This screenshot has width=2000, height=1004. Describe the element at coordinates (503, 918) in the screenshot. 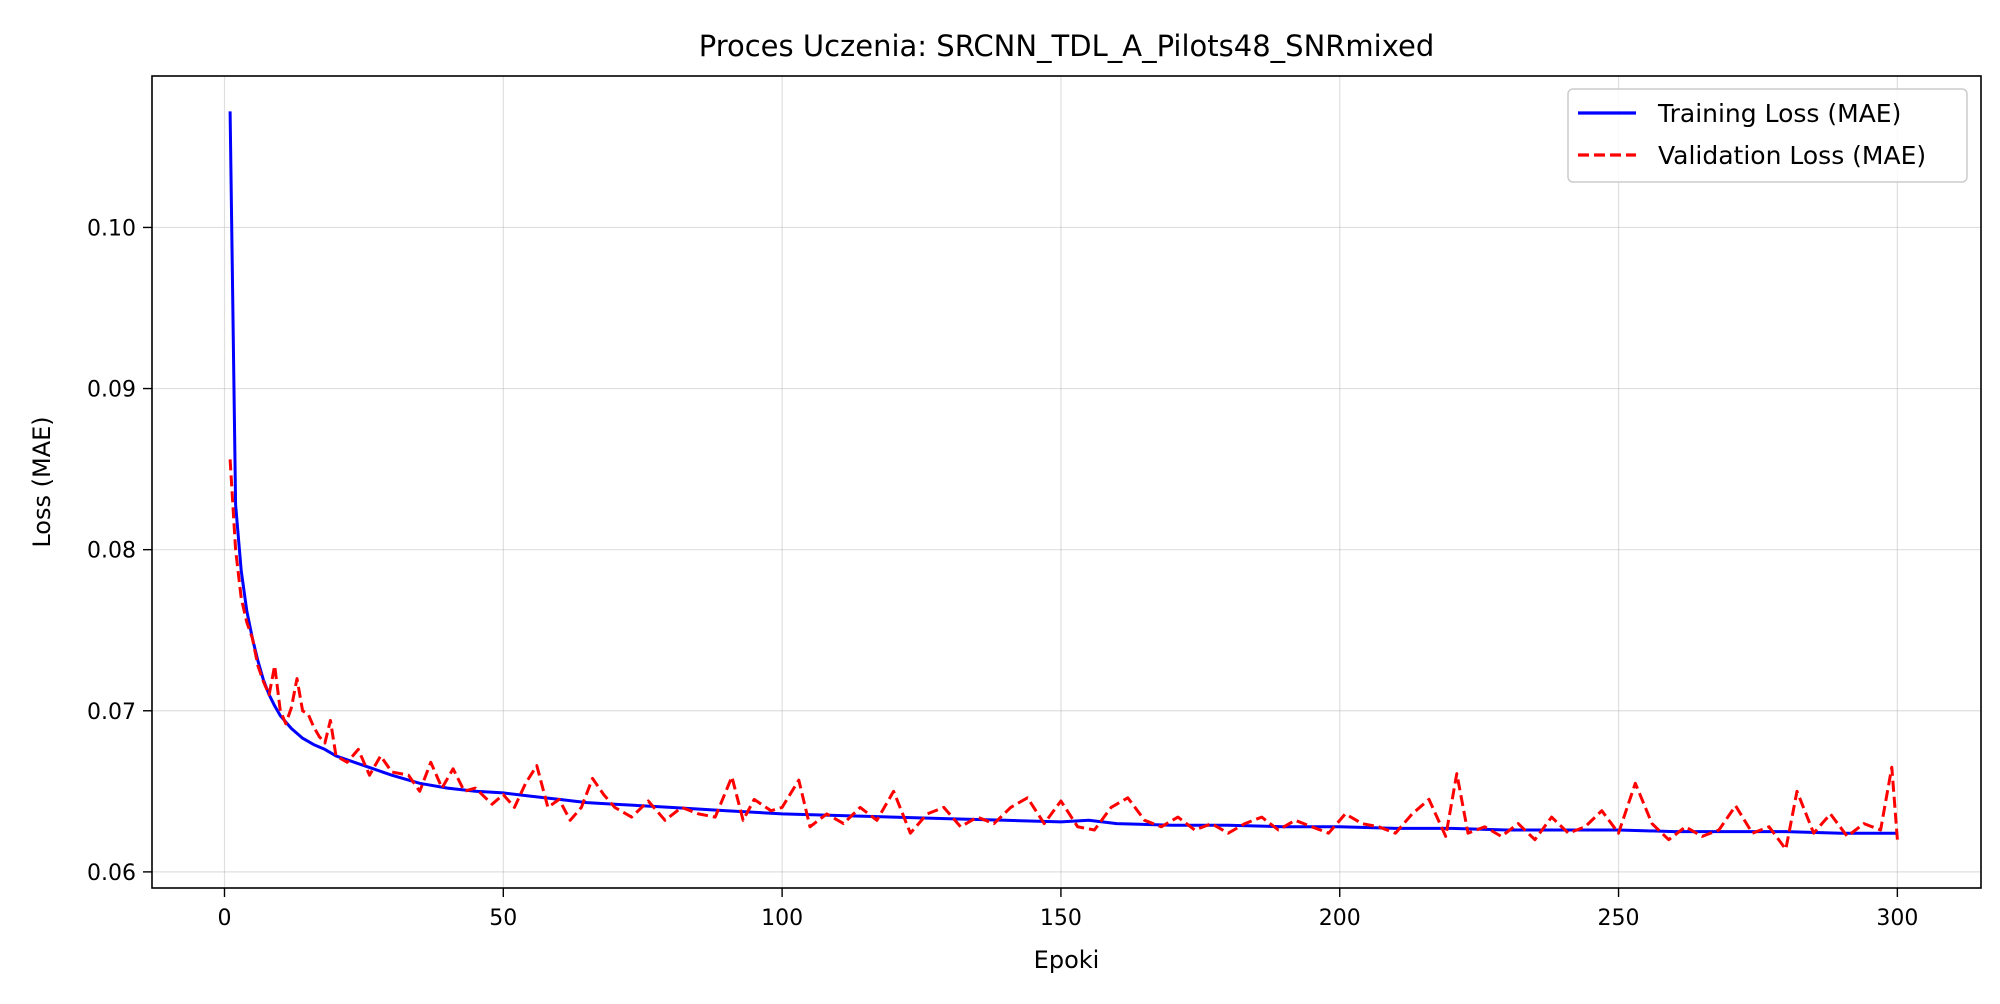

I see `x-tick-label: 50` at that location.